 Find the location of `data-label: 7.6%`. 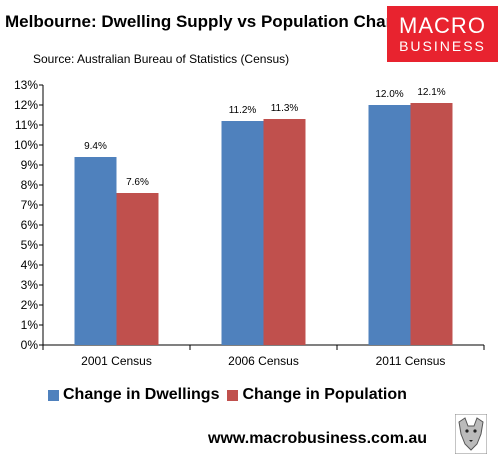

data-label: 7.6% is located at coordinates (137, 182).